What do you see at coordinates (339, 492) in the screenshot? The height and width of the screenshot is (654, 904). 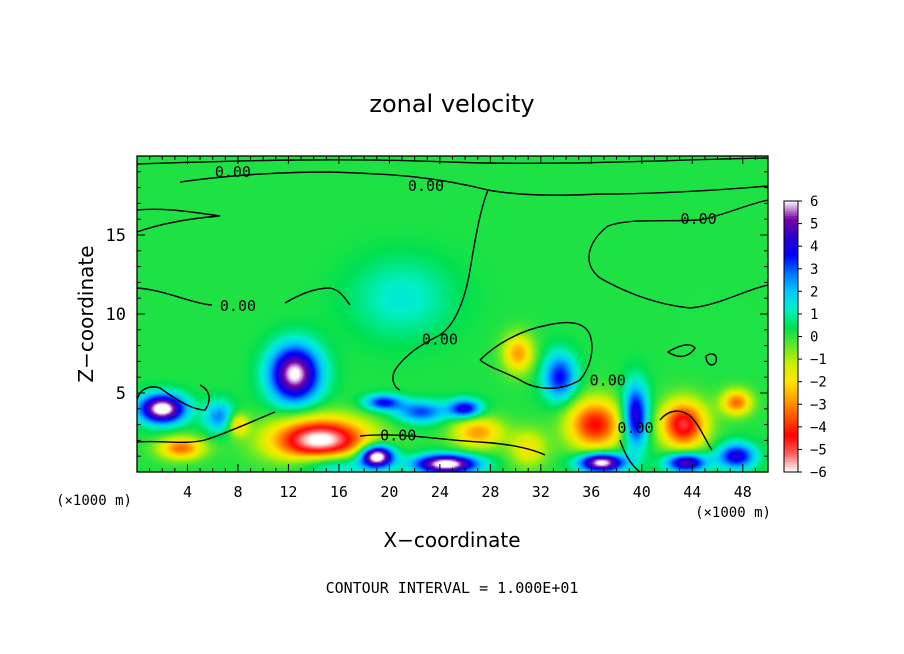 I see `x-tick-label: 16` at bounding box center [339, 492].